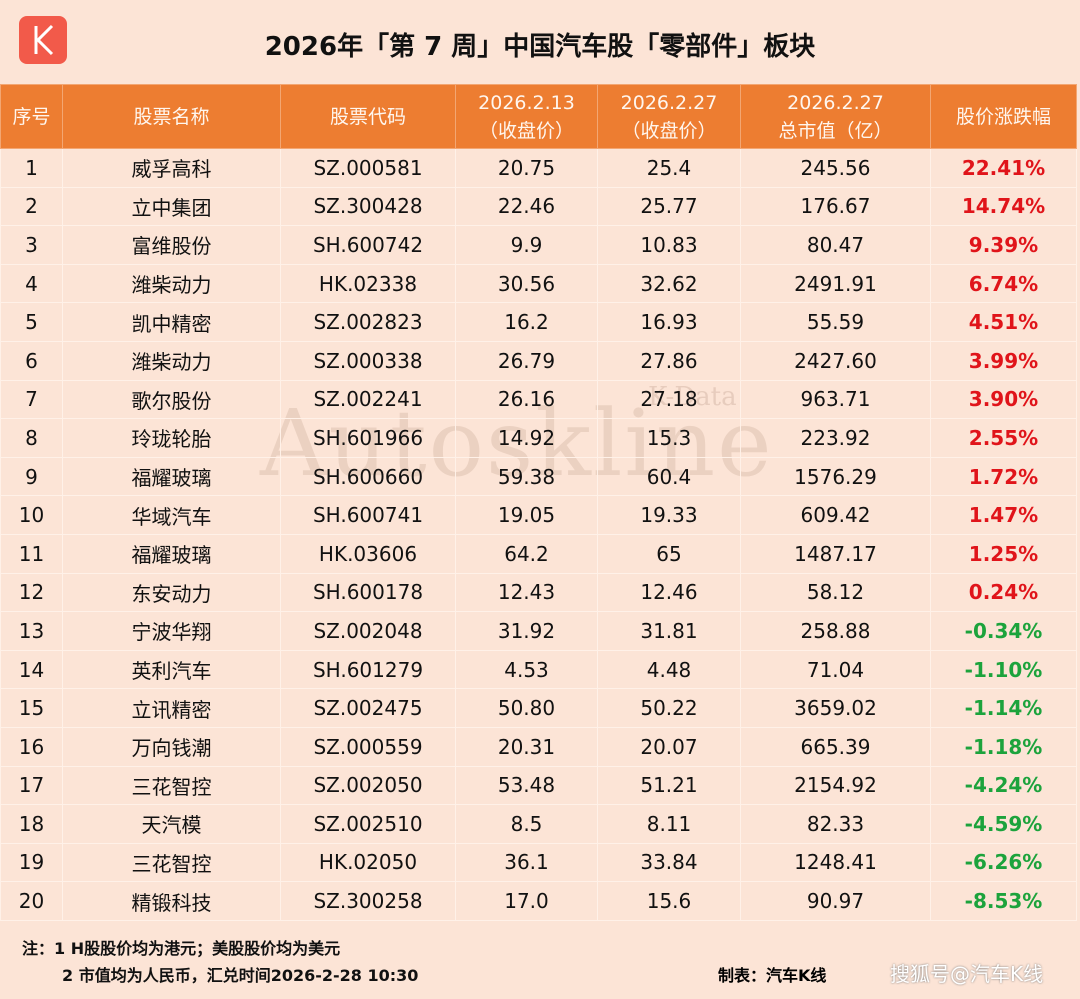 This screenshot has width=1080, height=999. I want to click on stock-code: SZ.000559, so click(368, 746).